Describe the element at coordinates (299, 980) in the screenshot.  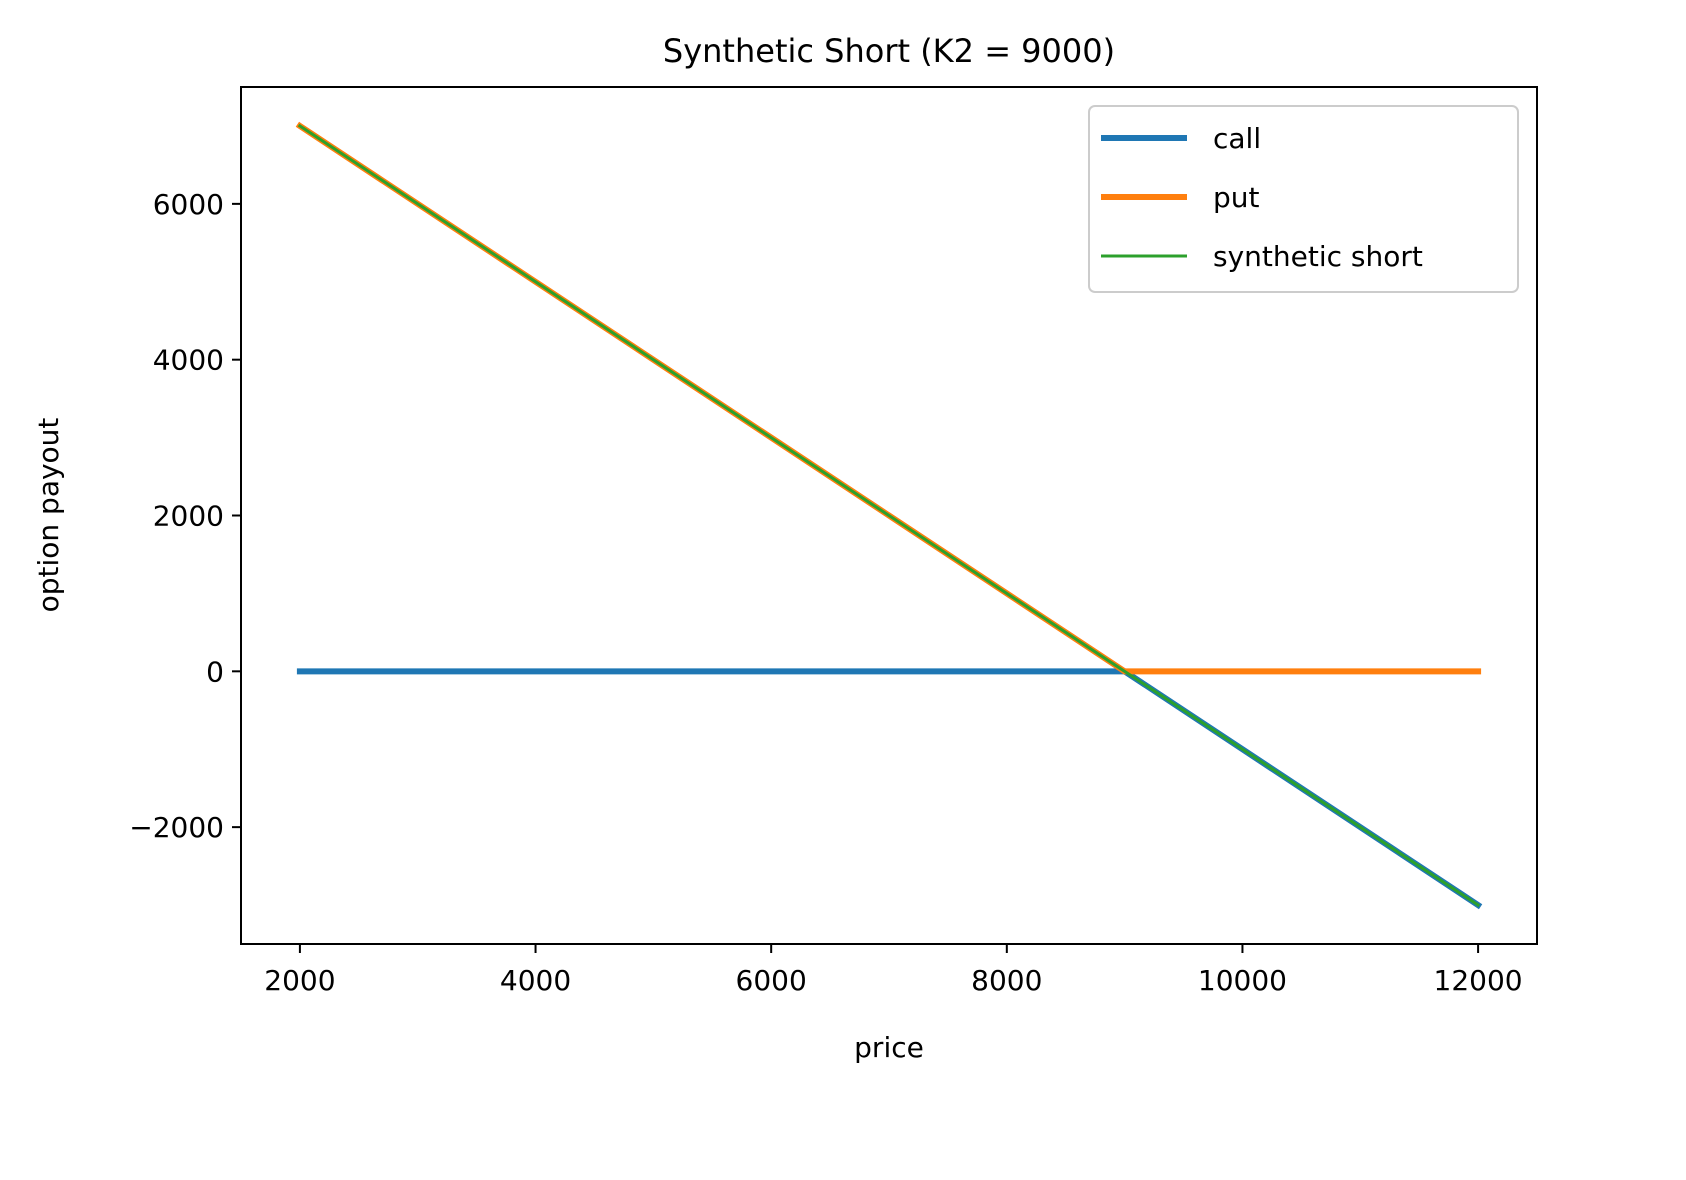
I see `x-tick-label: 2000` at that location.